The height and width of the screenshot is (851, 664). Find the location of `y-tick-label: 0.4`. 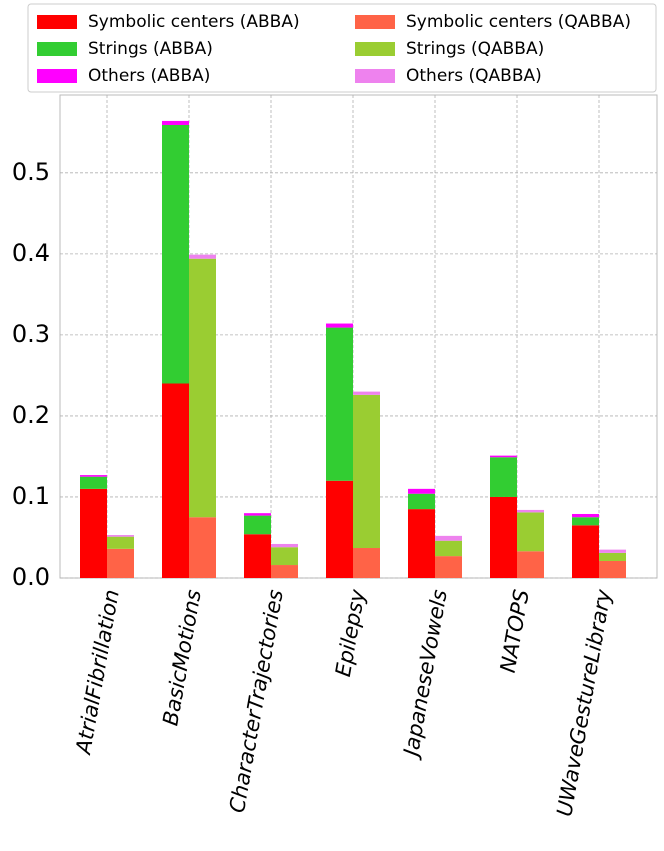

y-tick-label: 0.4 is located at coordinates (31, 253).